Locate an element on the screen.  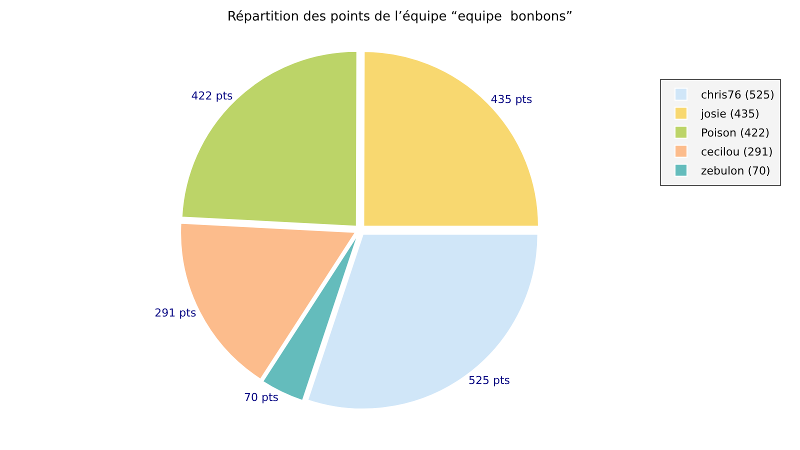
legend-label: chris76 (525) is located at coordinates (737, 95).